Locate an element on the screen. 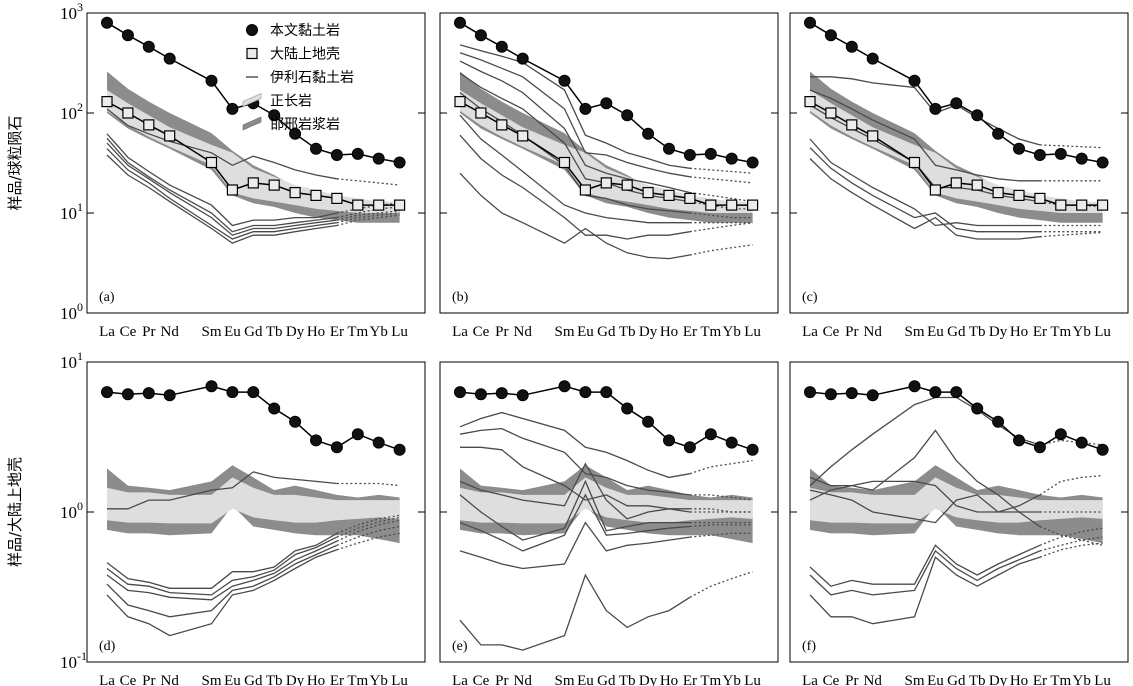 Image resolution: width=1133 pixels, height=686 pixels. panel-label: (a) is located at coordinates (107, 297).